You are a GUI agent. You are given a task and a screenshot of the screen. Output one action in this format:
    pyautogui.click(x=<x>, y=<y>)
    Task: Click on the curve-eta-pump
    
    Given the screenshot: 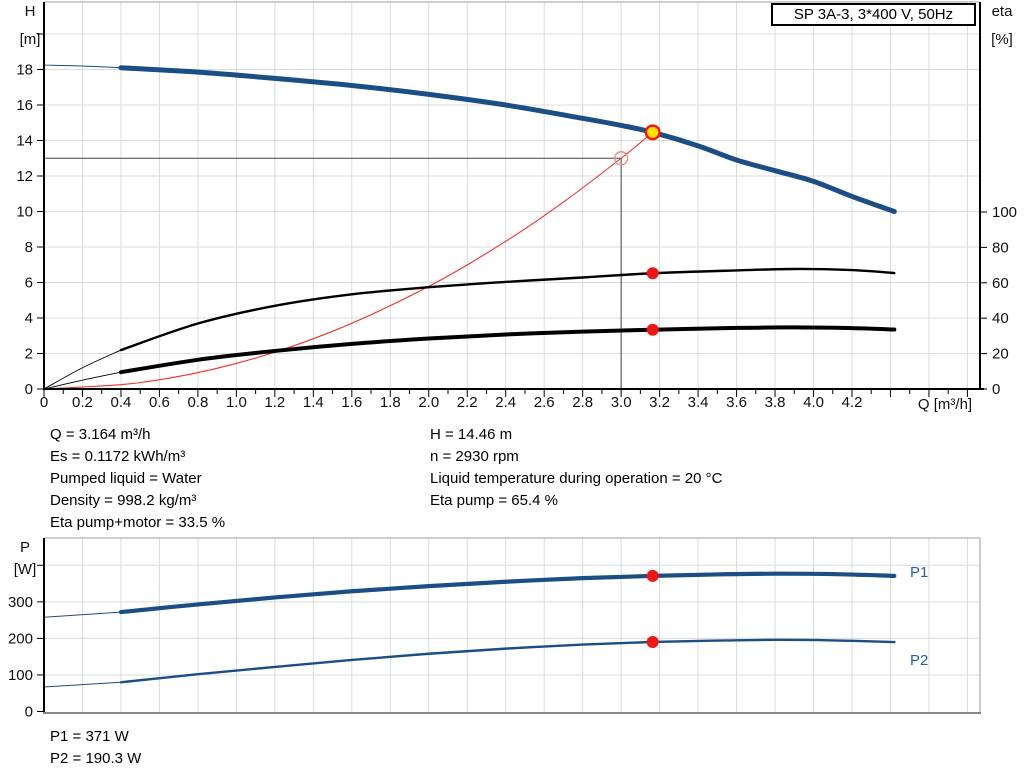 What is the action you would take?
    pyautogui.click(x=507, y=309)
    